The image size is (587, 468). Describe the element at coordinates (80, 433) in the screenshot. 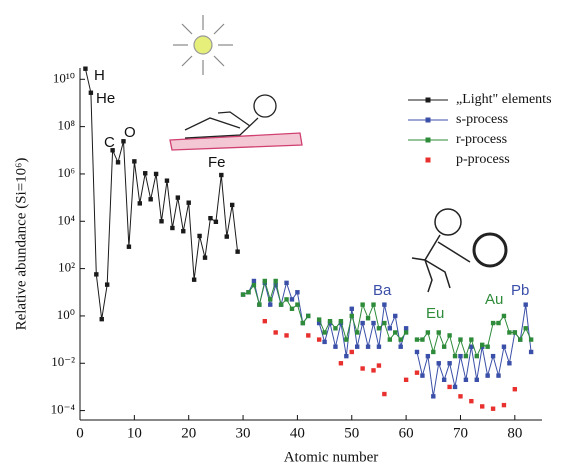

I see `x-tick-label: 0` at that location.